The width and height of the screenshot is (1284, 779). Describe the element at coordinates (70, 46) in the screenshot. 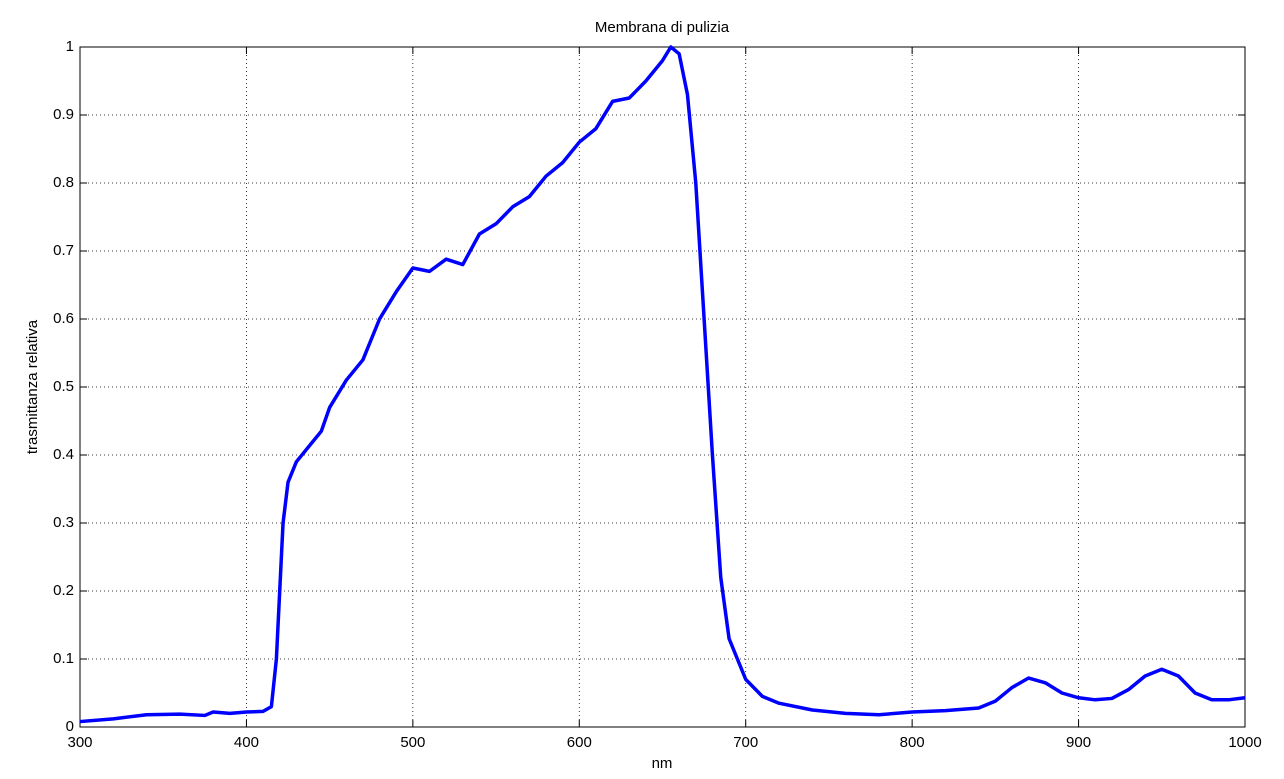

I see `y-tick-label: 1` at that location.